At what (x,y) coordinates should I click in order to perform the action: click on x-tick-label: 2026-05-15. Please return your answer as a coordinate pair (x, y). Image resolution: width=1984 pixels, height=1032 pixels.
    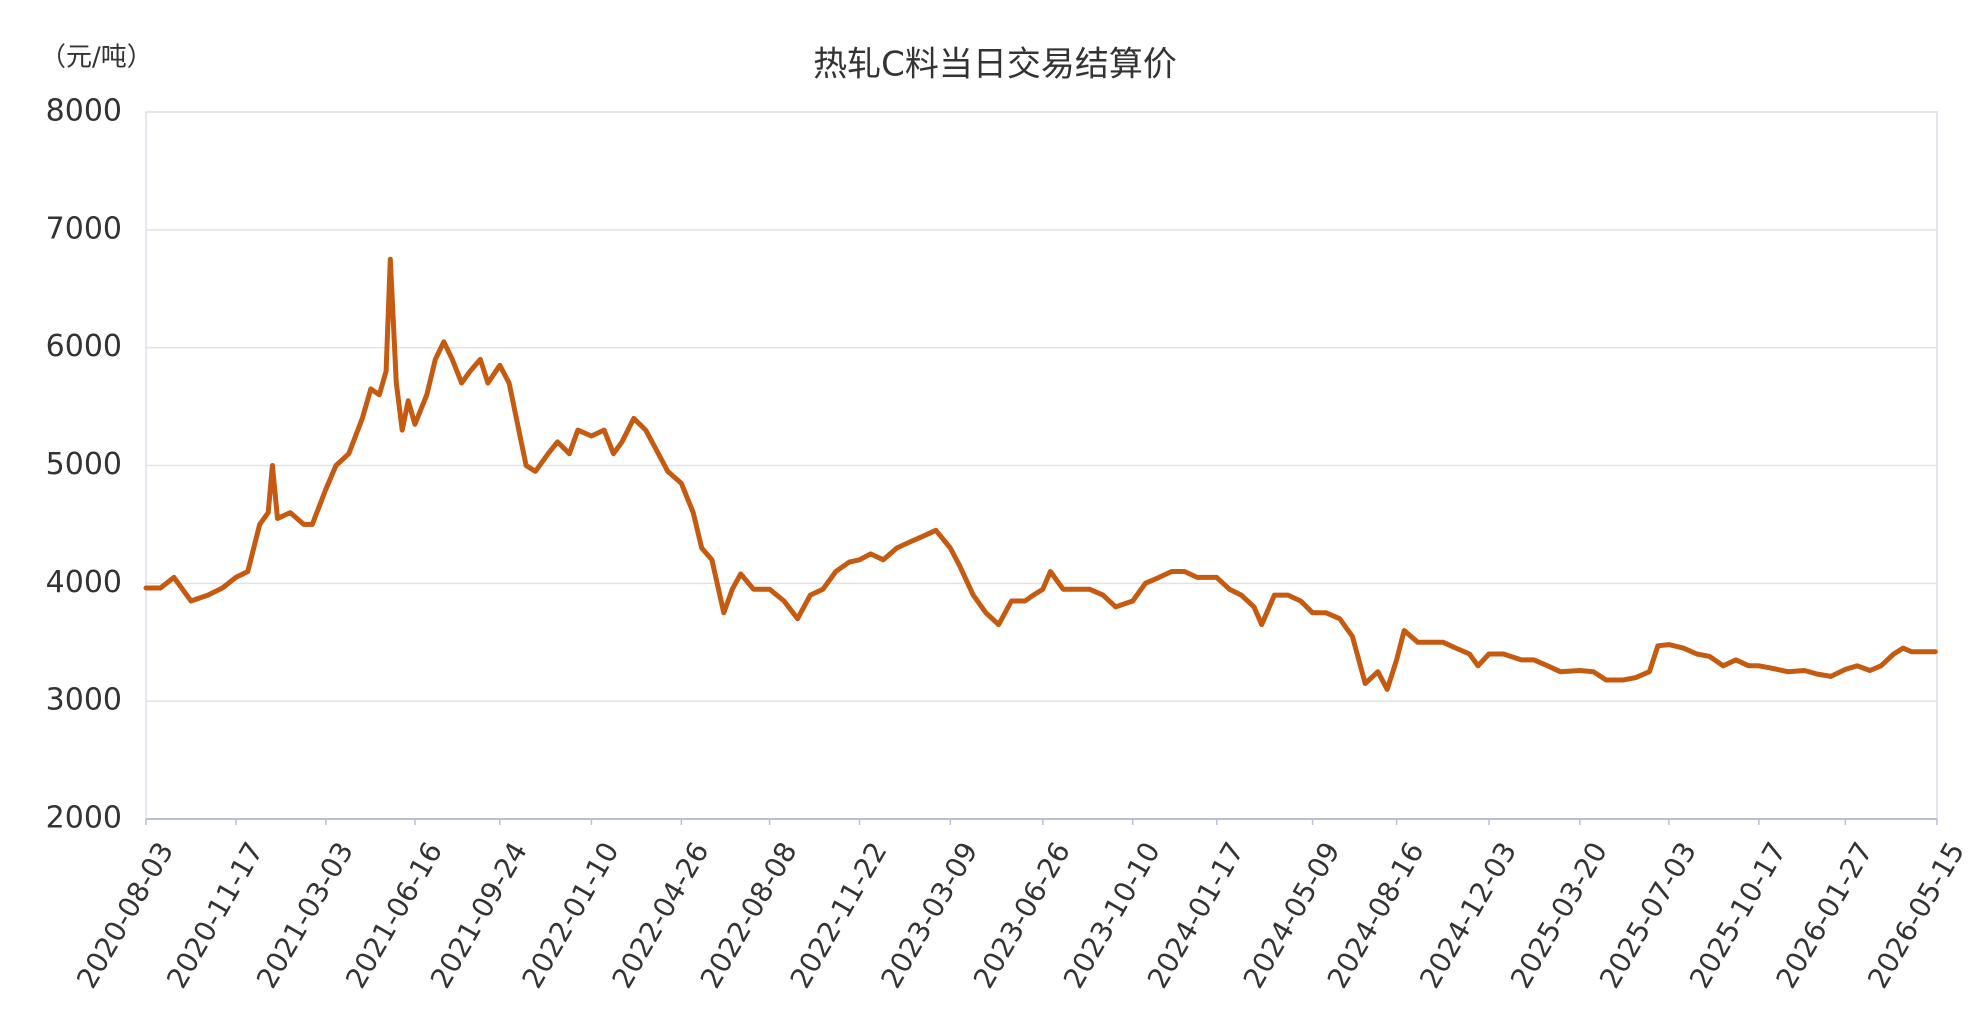
    Looking at the image, I should click on (1916, 914).